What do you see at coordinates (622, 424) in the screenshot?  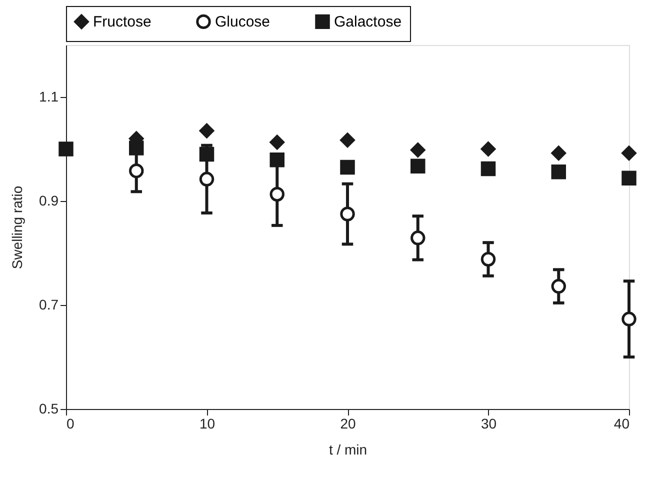 I see `x-tick-label: 40` at bounding box center [622, 424].